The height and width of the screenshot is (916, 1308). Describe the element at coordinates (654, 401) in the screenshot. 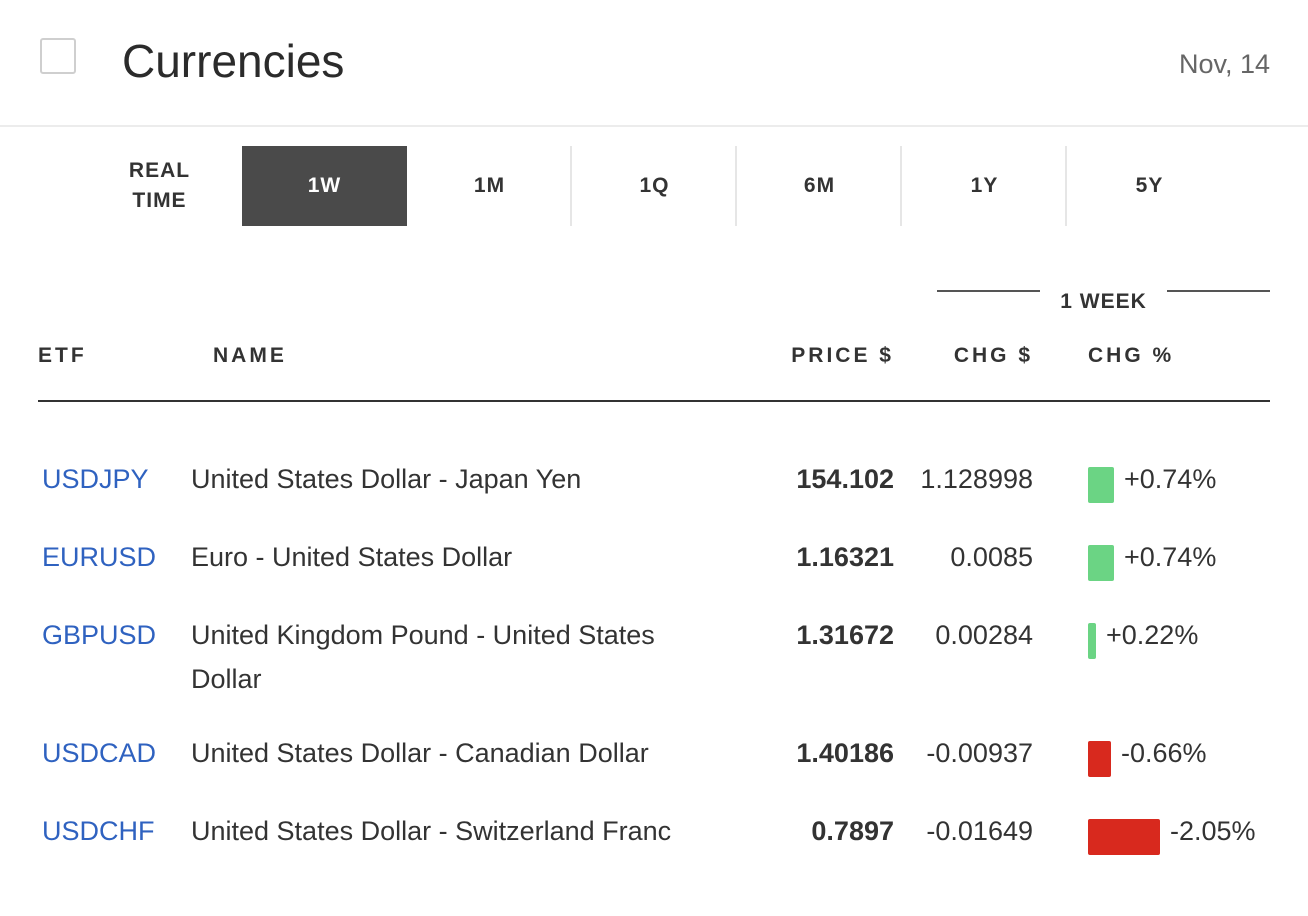

I see `header-divider` at that location.